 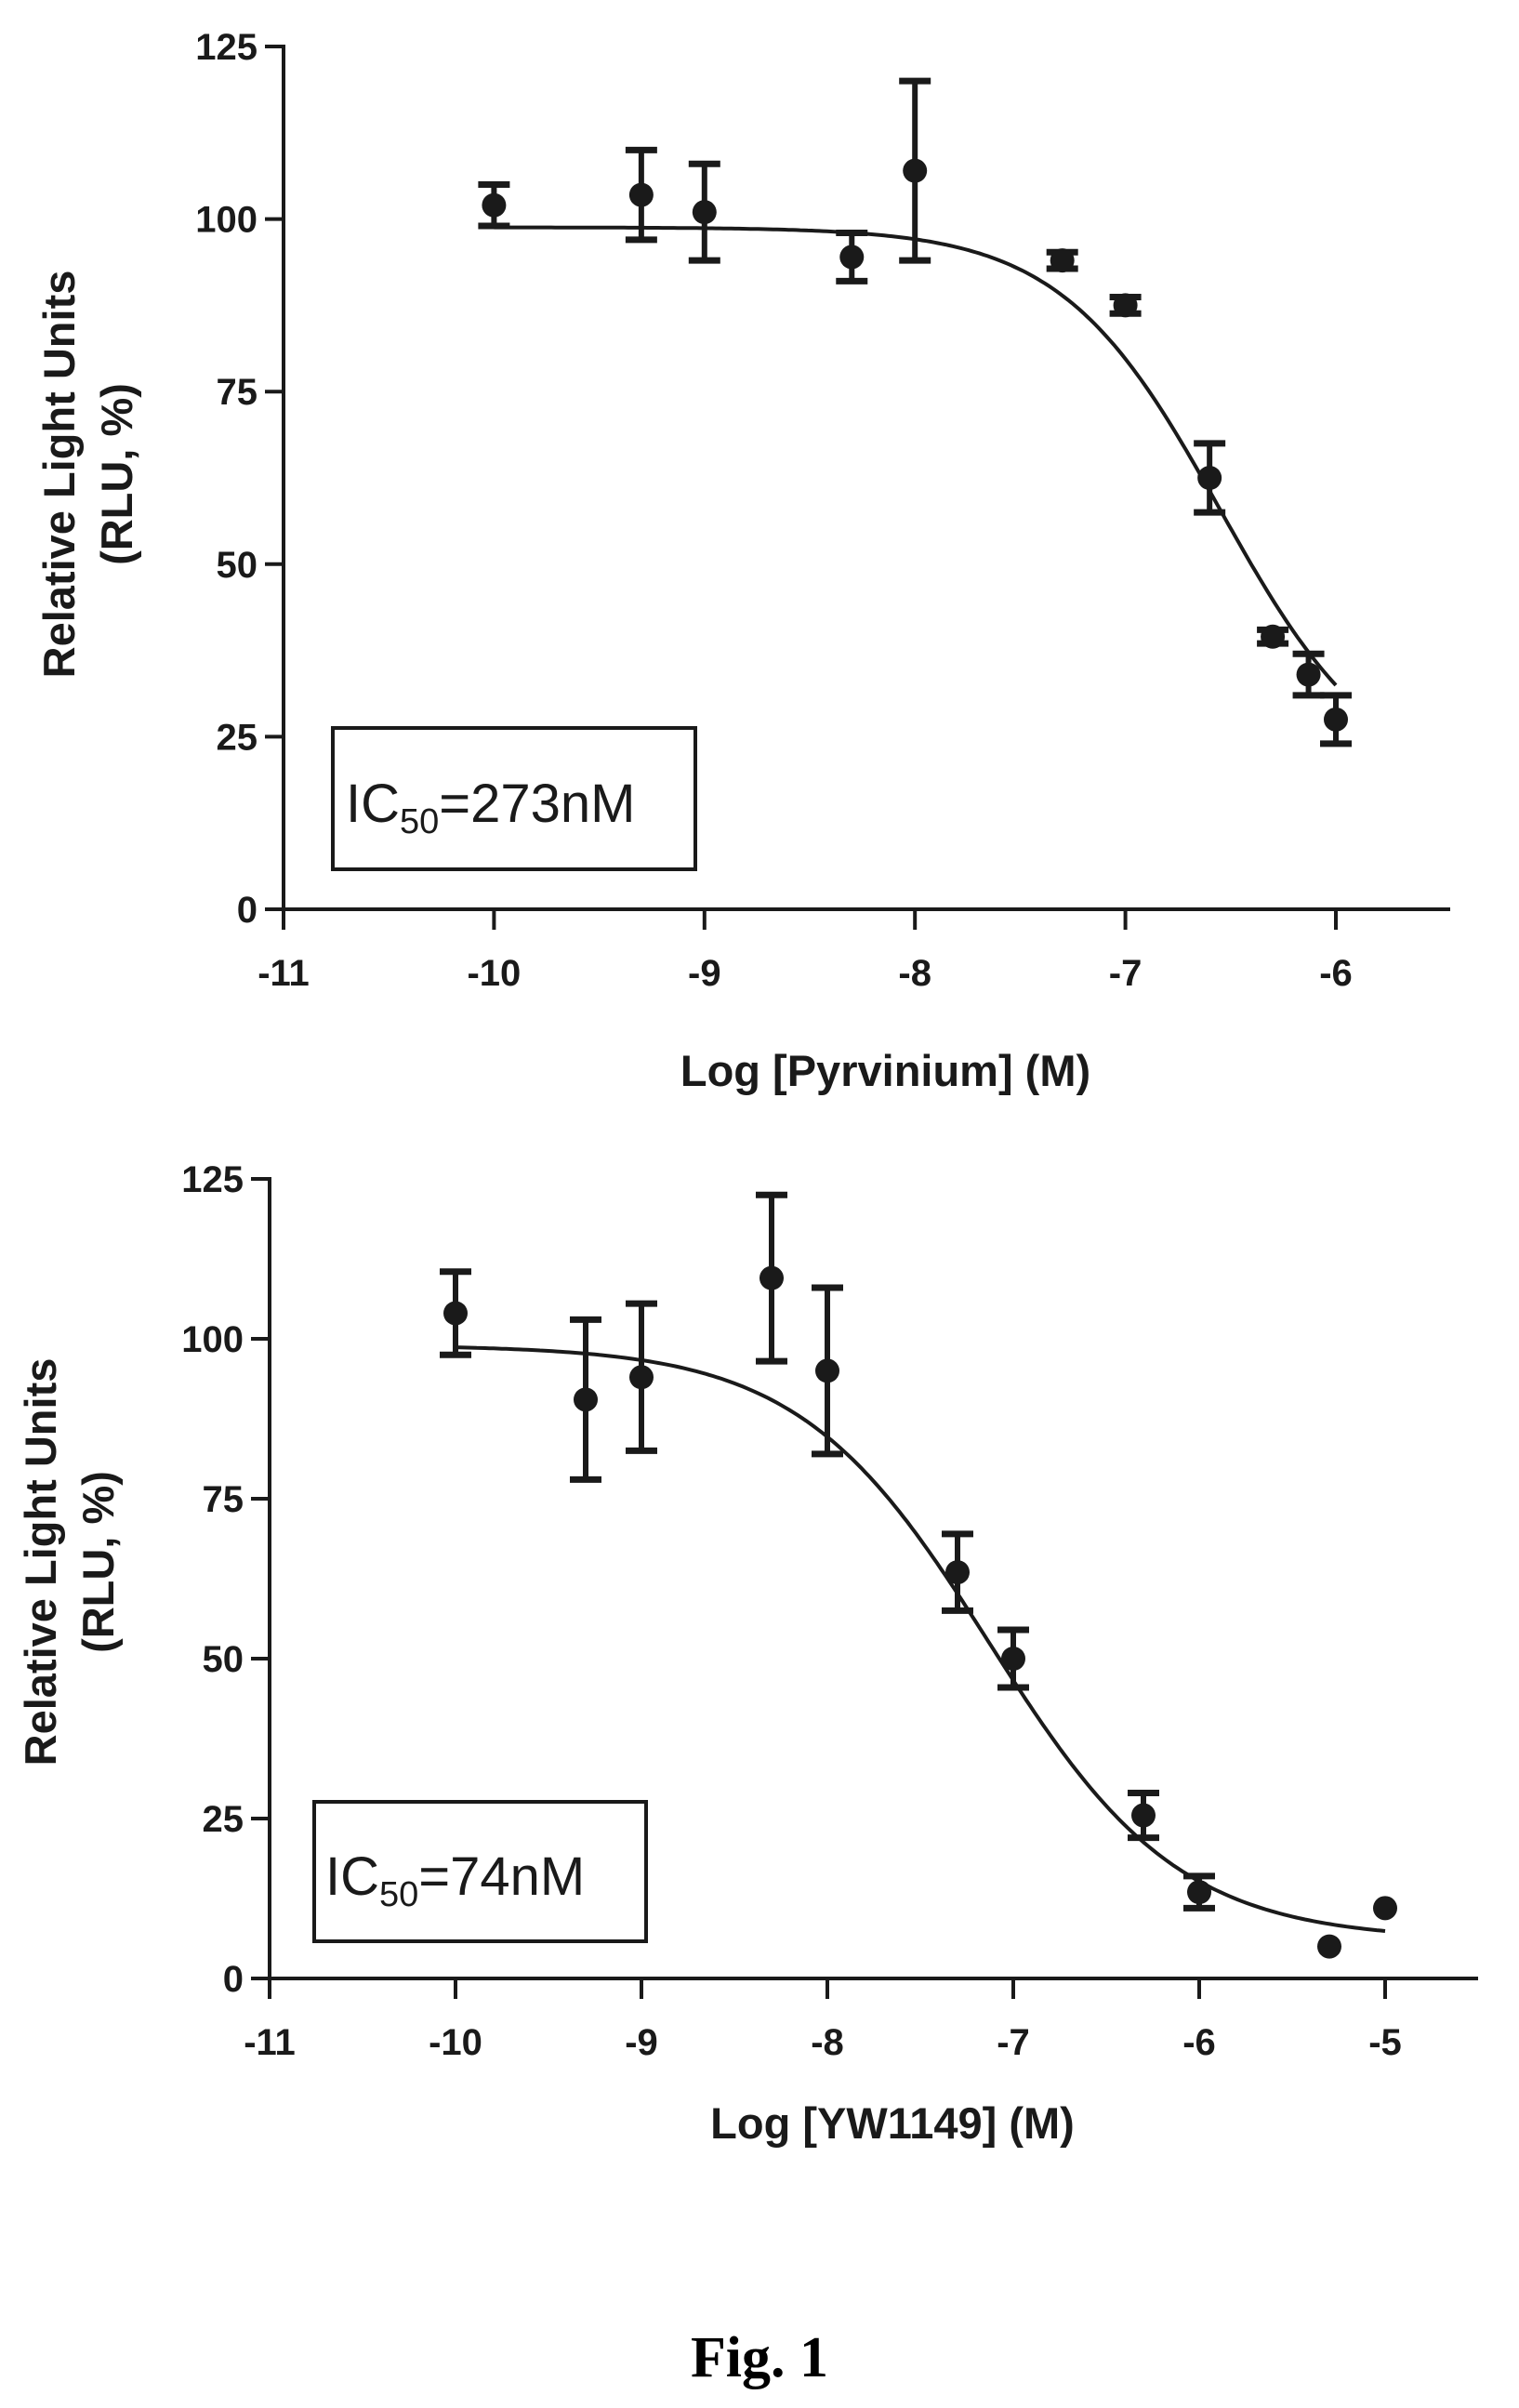 What do you see at coordinates (491, 807) in the screenshot?
I see `ic50-label: IC50=273nM` at bounding box center [491, 807].